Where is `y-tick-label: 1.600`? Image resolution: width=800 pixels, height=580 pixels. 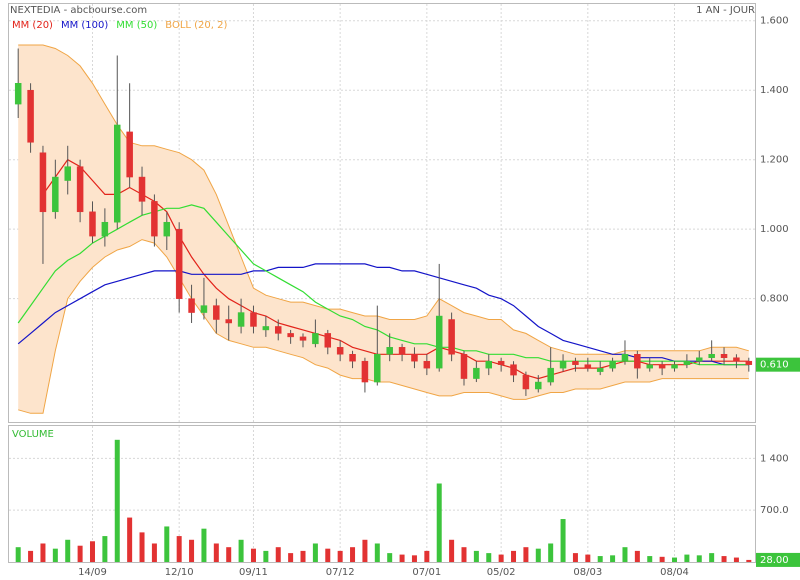 y-tick-label: 1.600 is located at coordinates (774, 21).